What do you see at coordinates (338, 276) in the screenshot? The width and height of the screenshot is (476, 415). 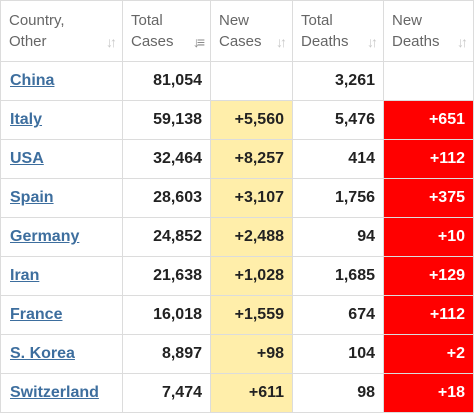 I see `cell-total-deaths: 1,685` at bounding box center [338, 276].